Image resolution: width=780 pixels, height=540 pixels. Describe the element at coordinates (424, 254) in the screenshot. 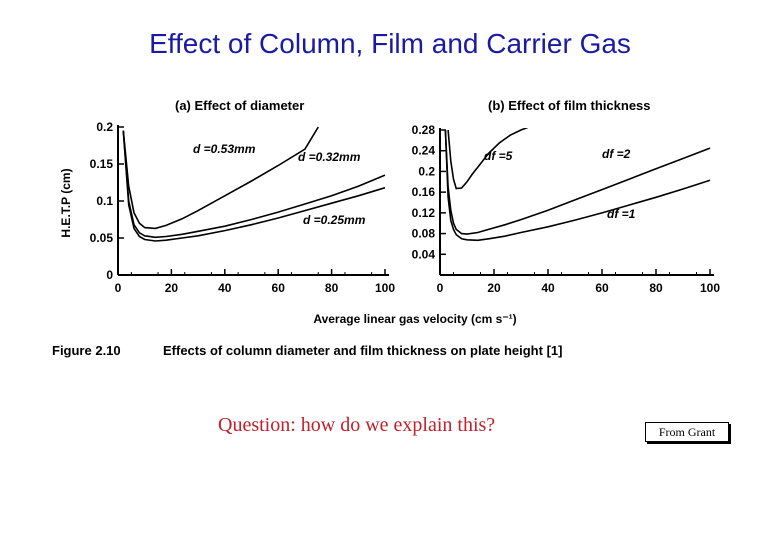

I see `y-tick-label: 0.04` at that location.